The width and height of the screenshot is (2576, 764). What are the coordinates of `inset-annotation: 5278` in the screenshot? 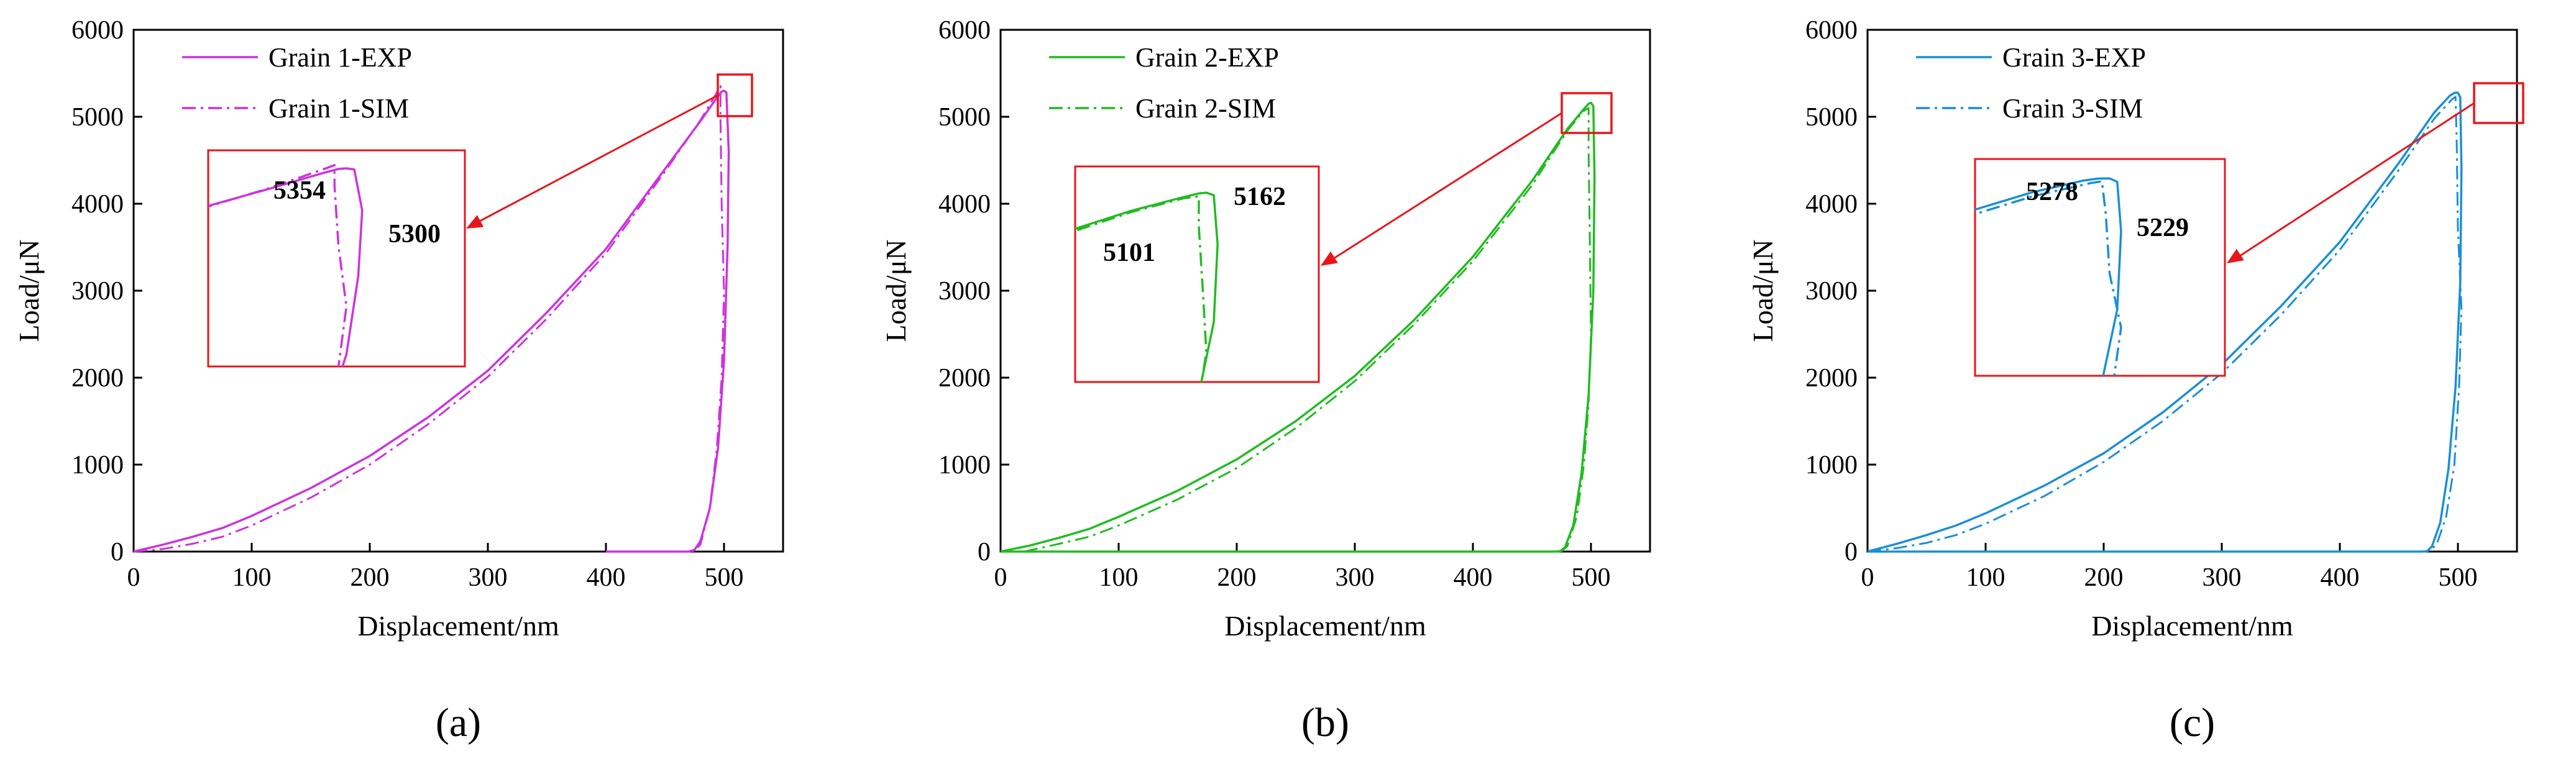 It's located at (2052, 192).